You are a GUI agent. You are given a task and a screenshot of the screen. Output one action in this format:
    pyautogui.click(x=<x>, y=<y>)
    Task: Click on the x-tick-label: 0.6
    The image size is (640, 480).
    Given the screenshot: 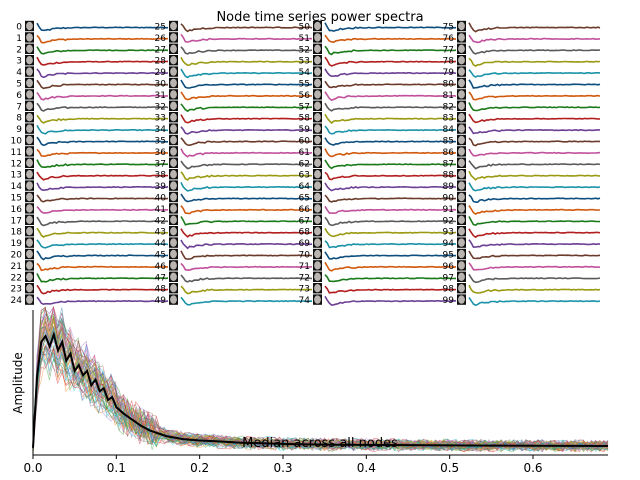 What is the action you would take?
    pyautogui.click(x=532, y=468)
    